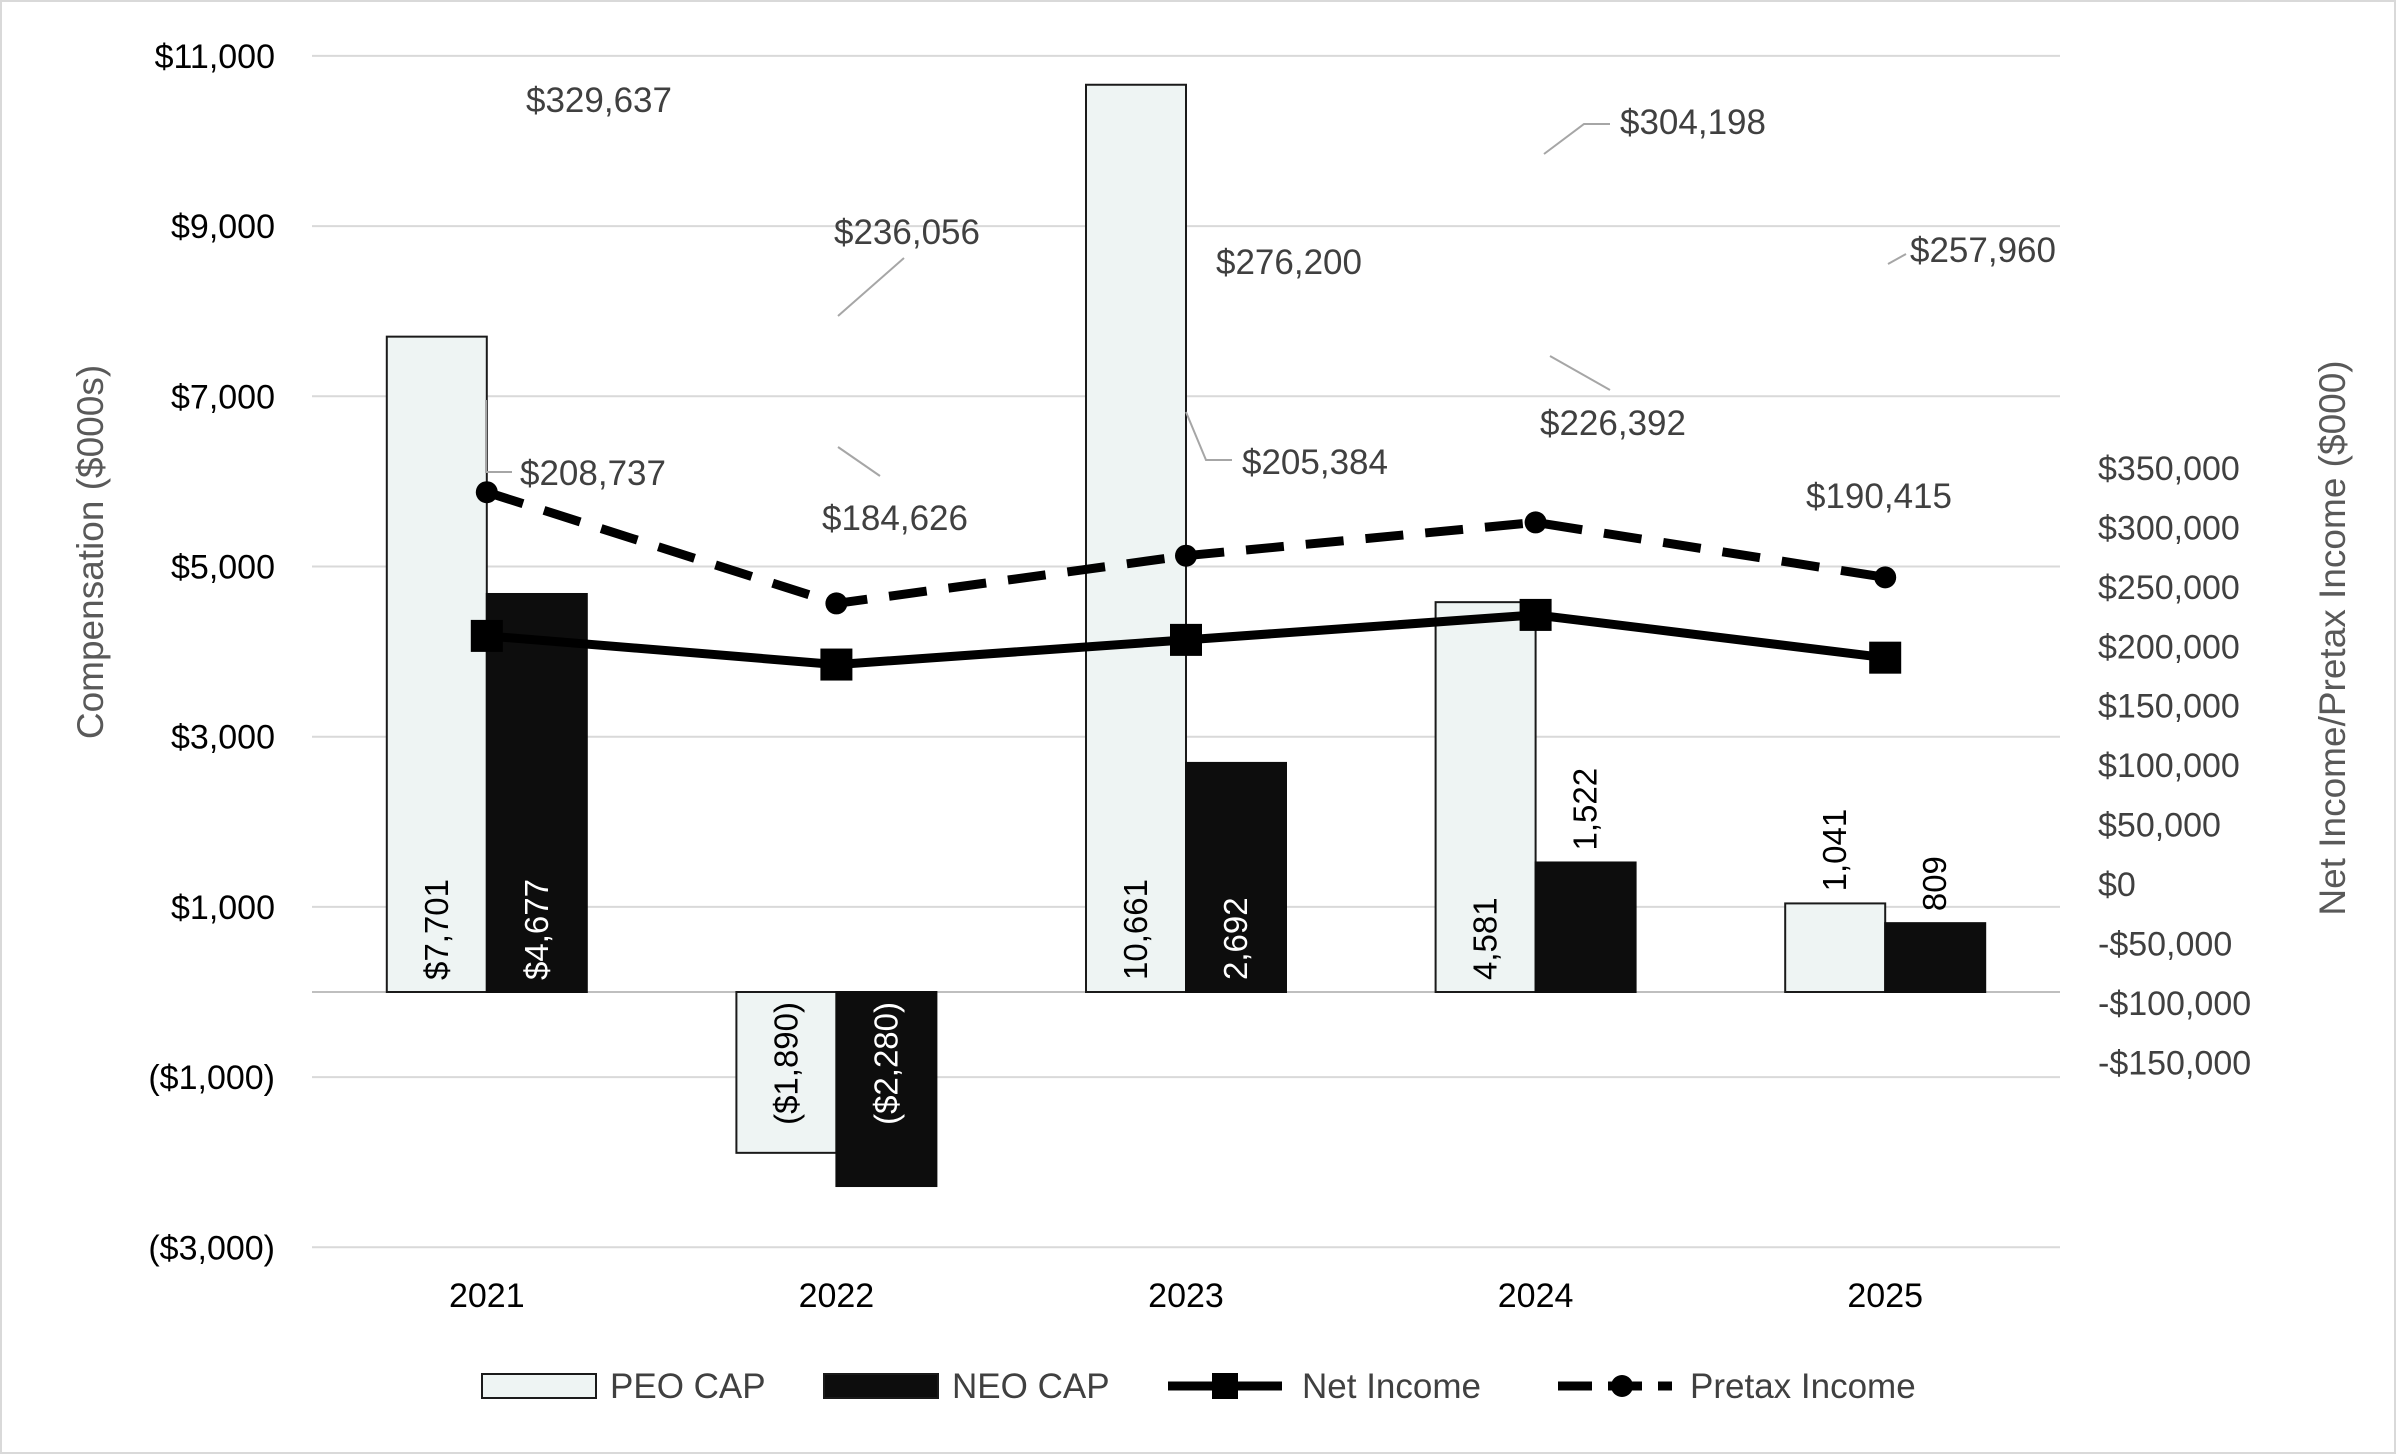  What do you see at coordinates (211, 1248) in the screenshot?
I see `y-left-tick-label: ($3,000)` at bounding box center [211, 1248].